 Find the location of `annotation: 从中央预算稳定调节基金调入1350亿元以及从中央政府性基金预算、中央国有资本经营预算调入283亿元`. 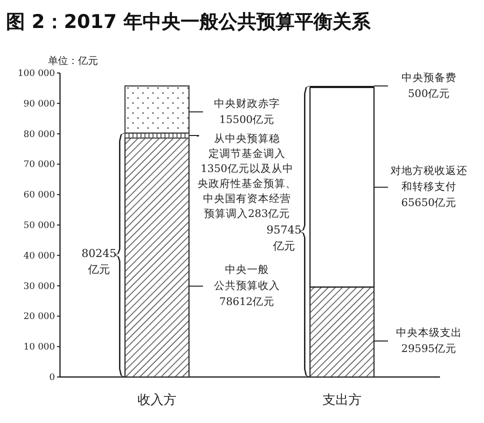

annotation: 从中央预算稳定调节基金调入1350亿元以及从中央政府性基金预算、中央国有资本经营预算调入283亿元 is located at coordinates (247, 176).